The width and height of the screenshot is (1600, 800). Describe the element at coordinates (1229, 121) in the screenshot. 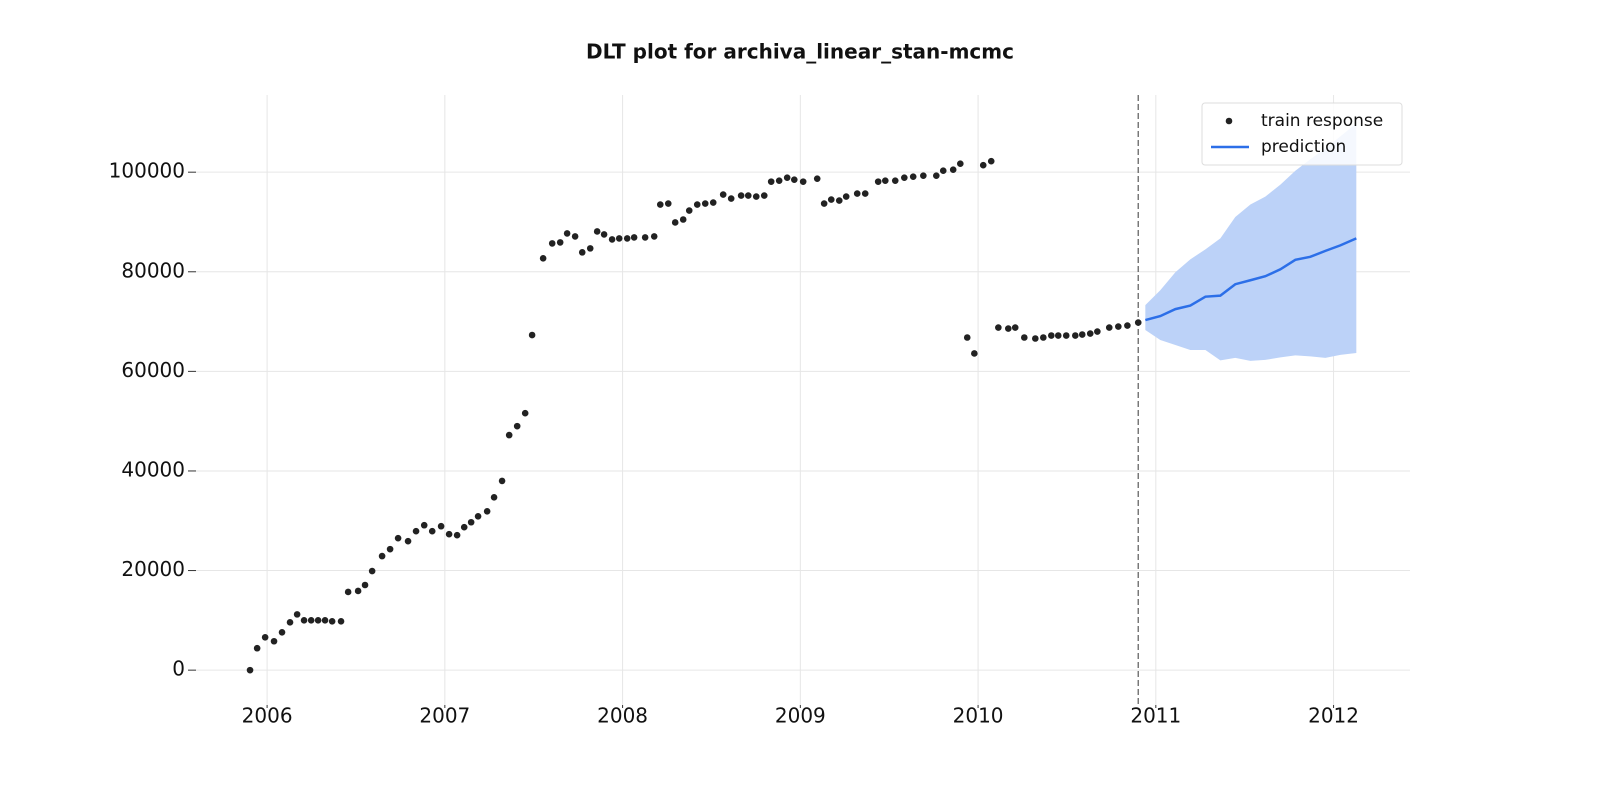

I see `legend-marker` at that location.